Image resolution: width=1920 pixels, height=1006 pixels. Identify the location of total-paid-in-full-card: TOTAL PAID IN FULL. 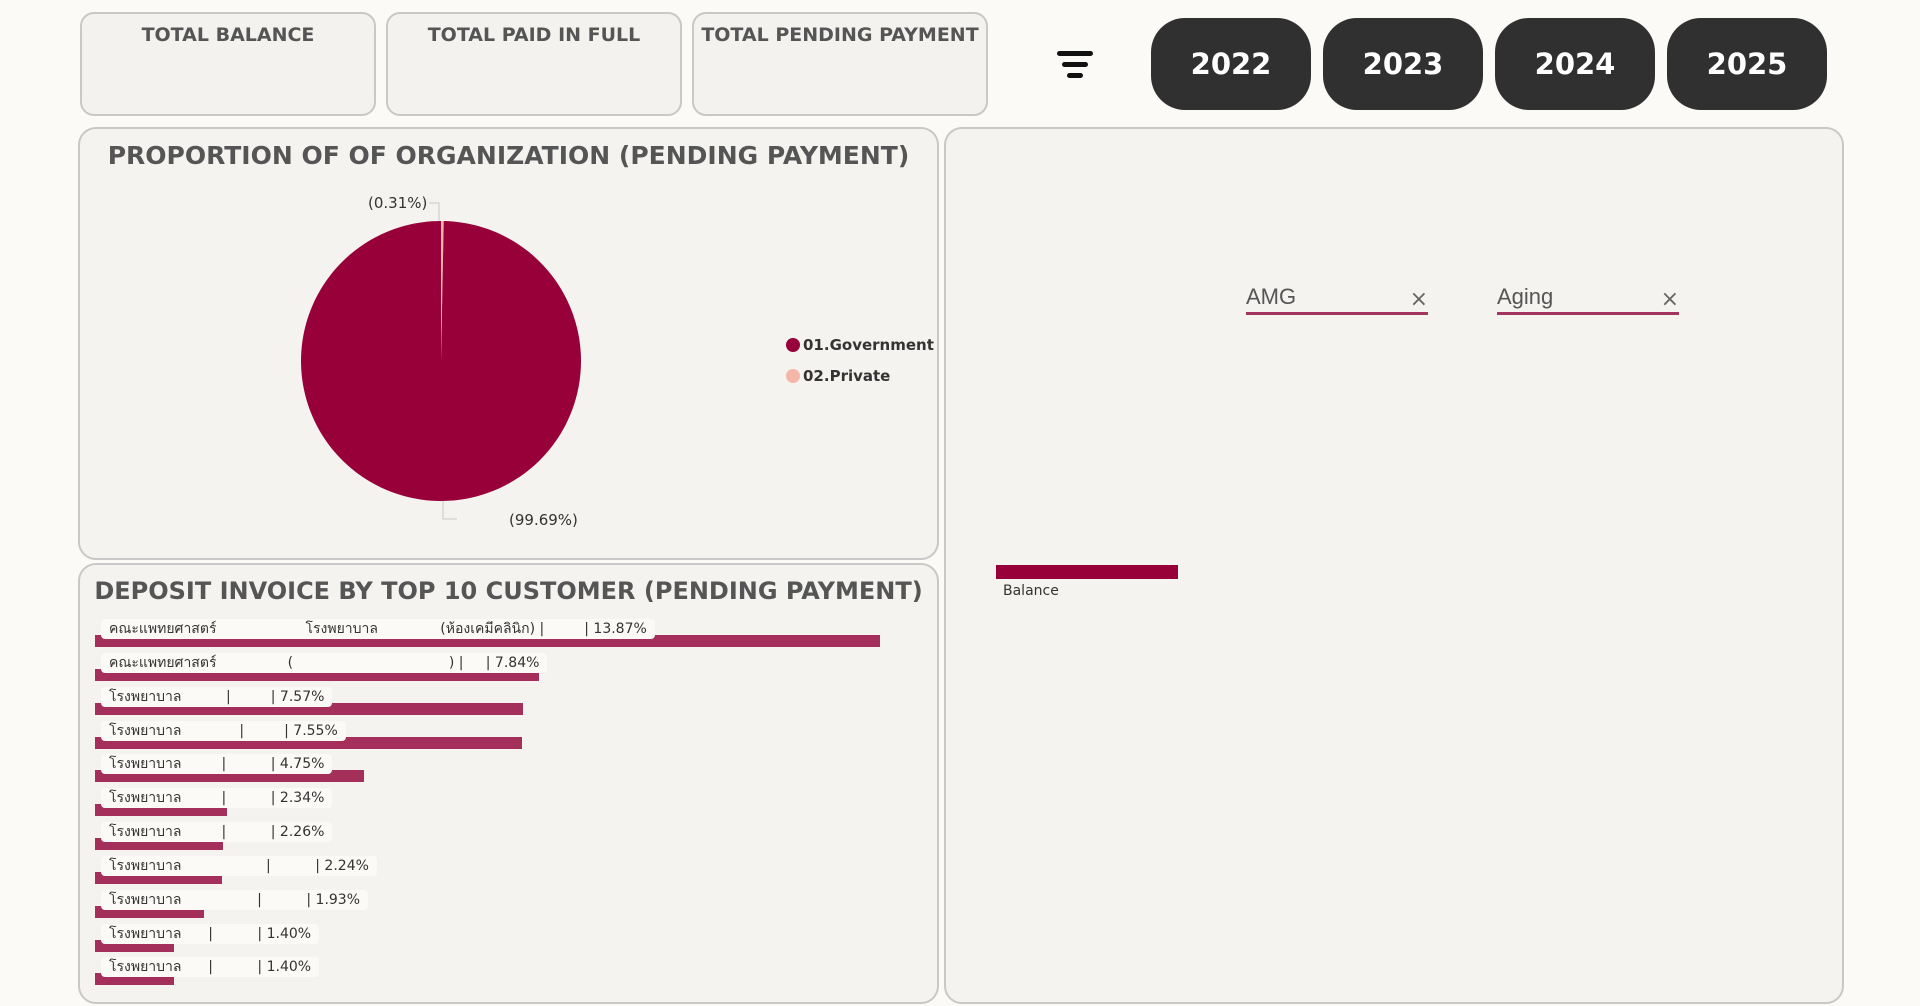
(534, 64).